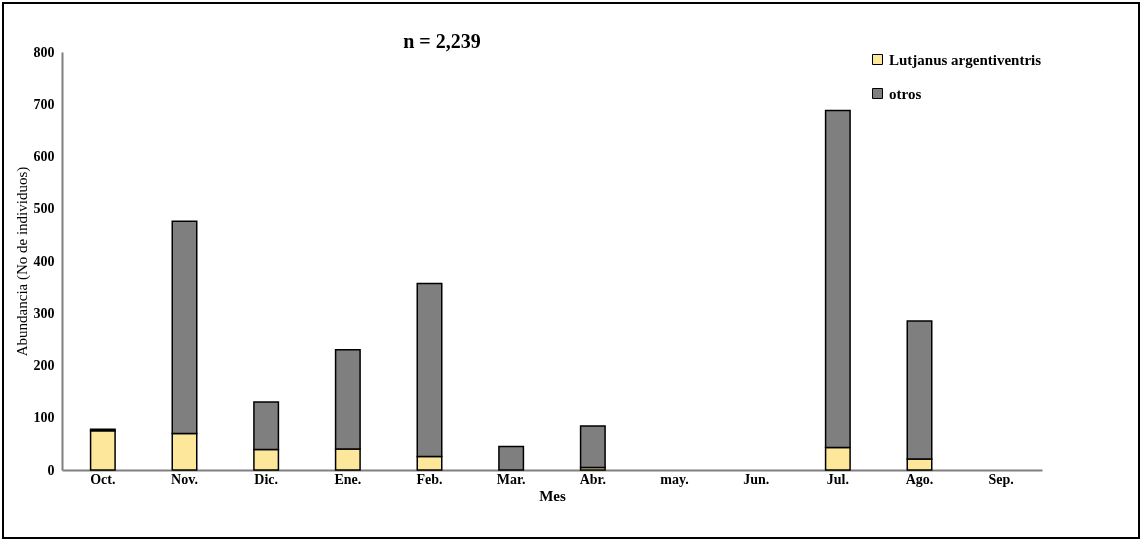 The width and height of the screenshot is (1145, 544). Describe the element at coordinates (266, 479) in the screenshot. I see `x-tick-label: Dic.` at that location.